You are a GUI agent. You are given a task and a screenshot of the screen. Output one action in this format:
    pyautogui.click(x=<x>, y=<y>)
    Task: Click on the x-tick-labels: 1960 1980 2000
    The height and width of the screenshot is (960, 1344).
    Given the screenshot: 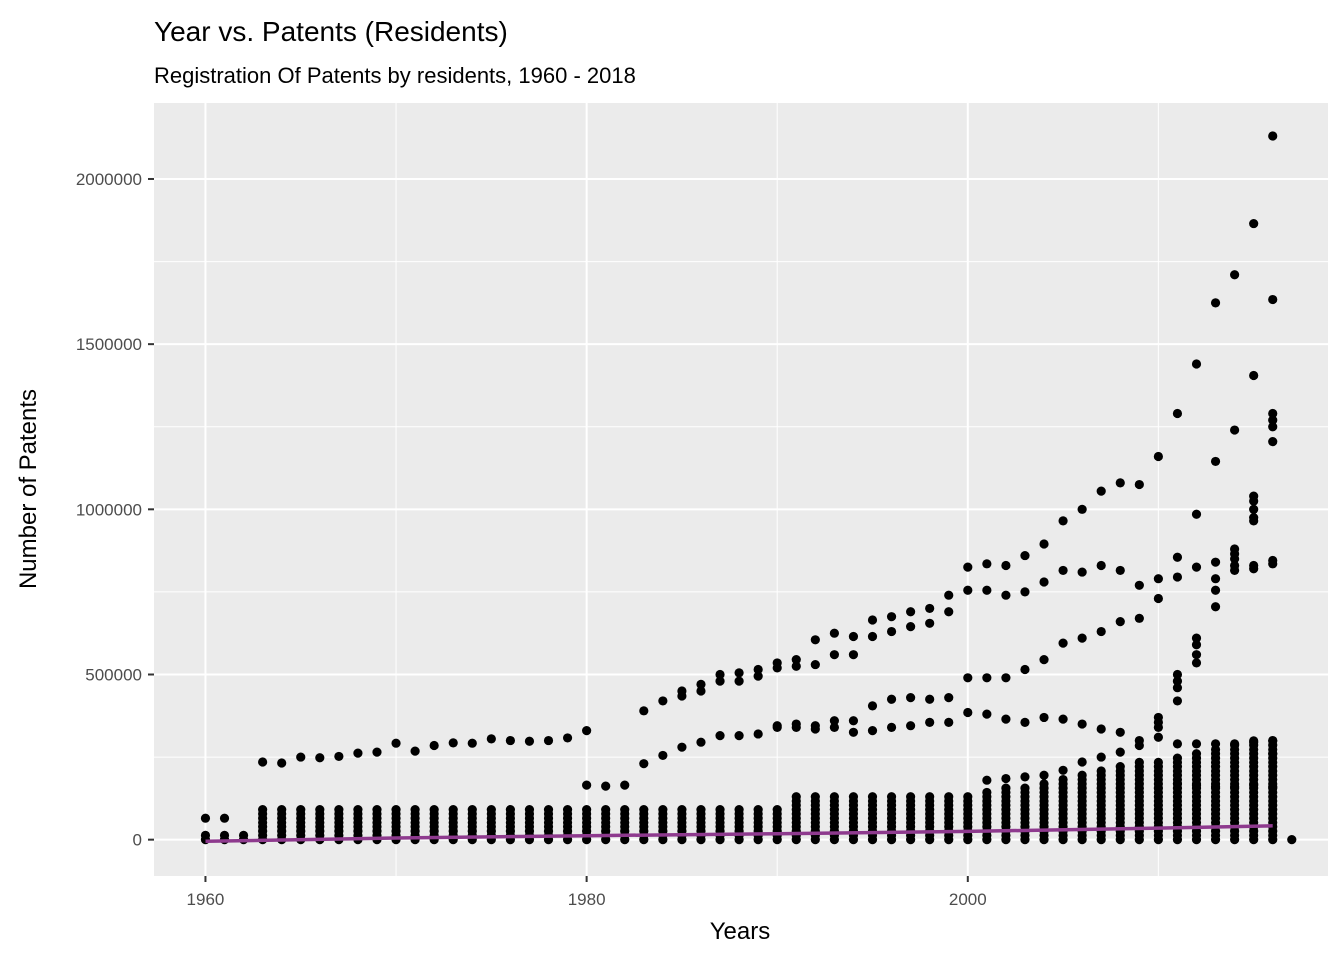 What is the action you would take?
    pyautogui.click(x=587, y=899)
    